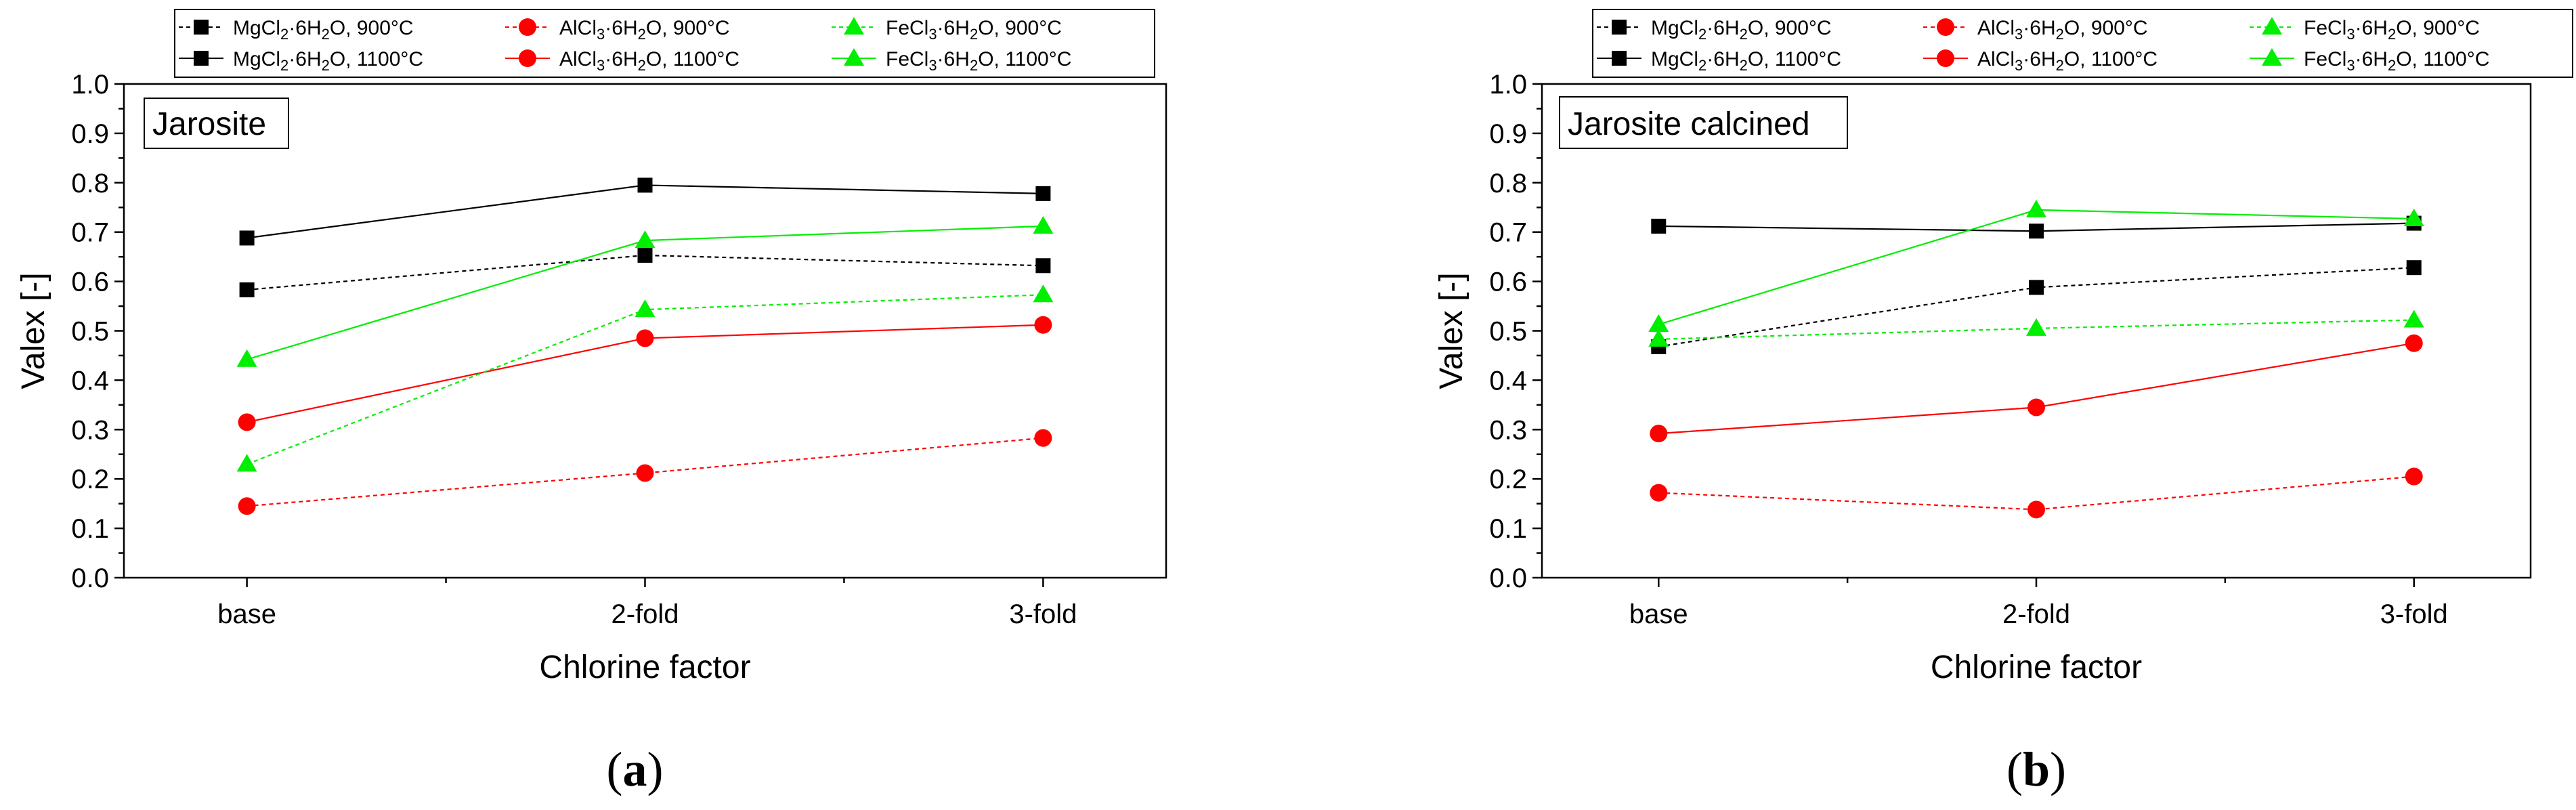 This screenshot has height=810, width=2576. What do you see at coordinates (635, 769) in the screenshot?
I see `figure-caption: (a)` at bounding box center [635, 769].